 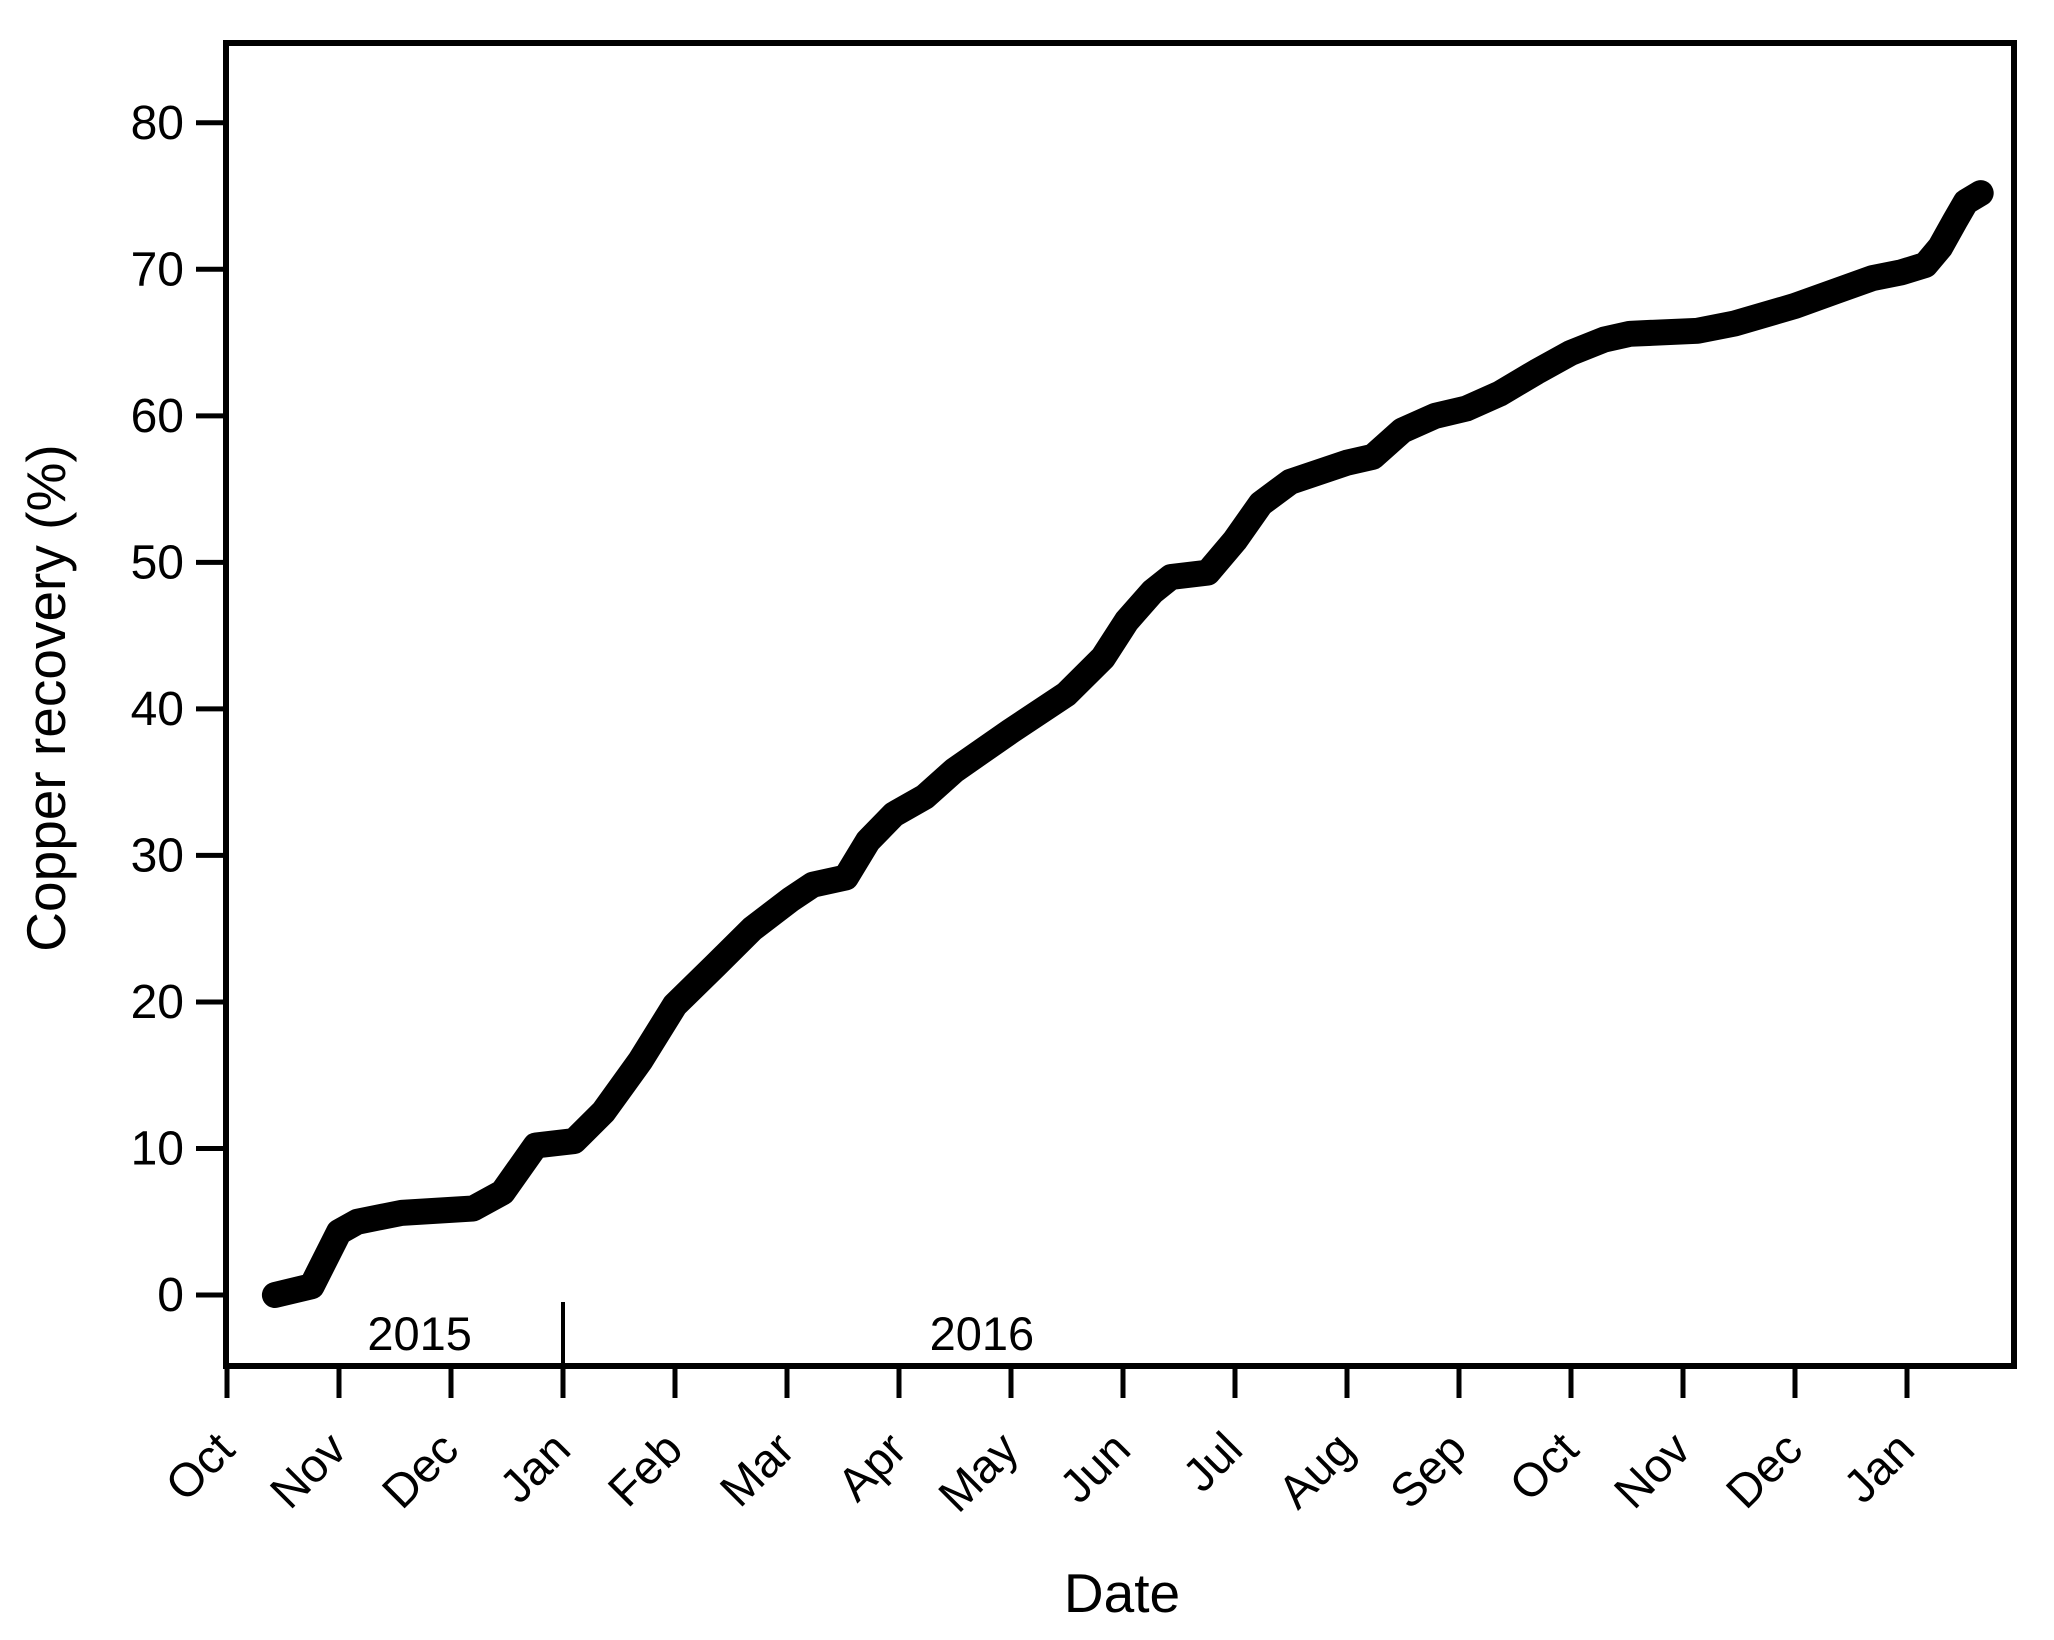 What do you see at coordinates (157, 123) in the screenshot?
I see `y-tick-label: 80` at bounding box center [157, 123].